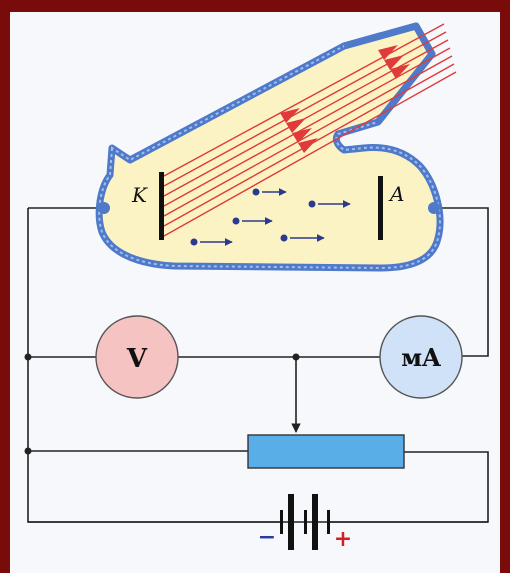  I want to click on tube-seal-left, so click(104, 208).